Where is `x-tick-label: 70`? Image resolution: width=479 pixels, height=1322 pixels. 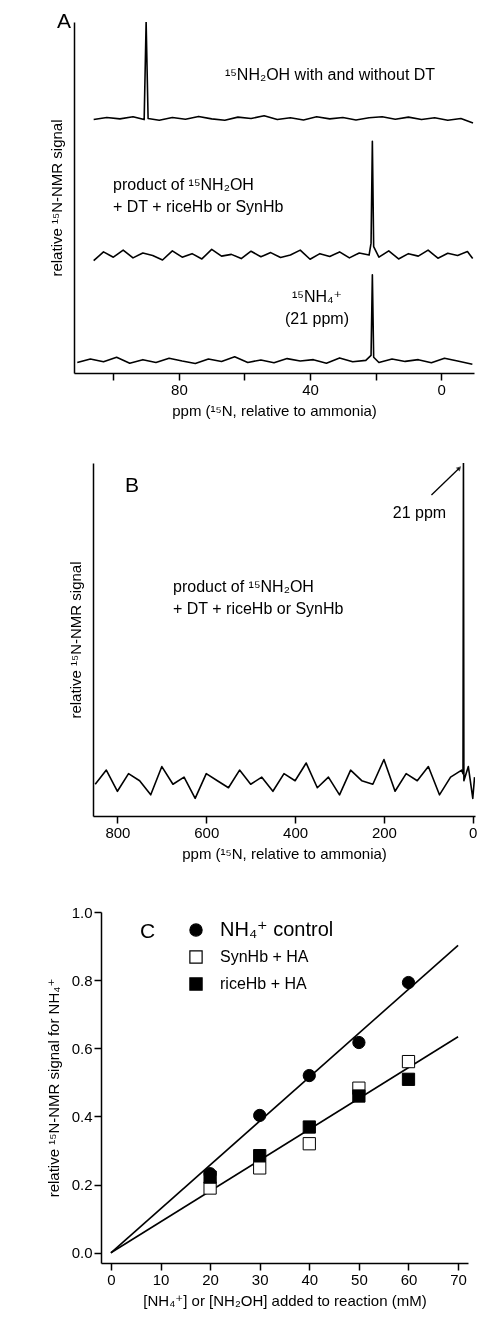 x-tick-label: 70 is located at coordinates (458, 1279).